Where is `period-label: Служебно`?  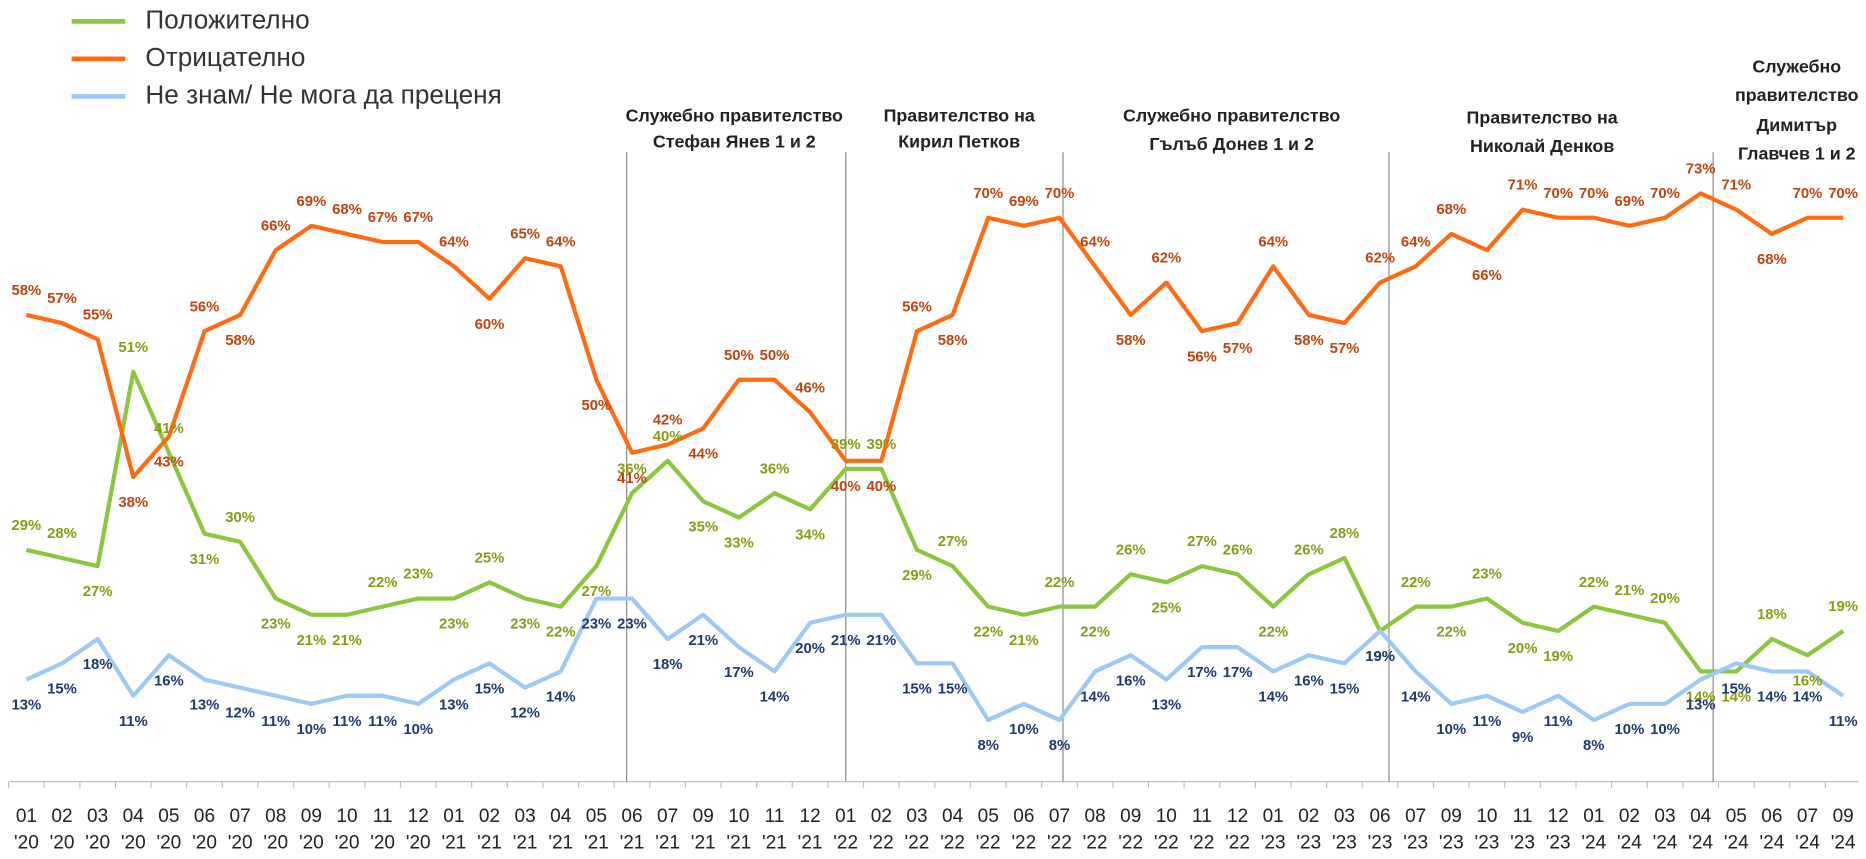
period-label: Служебно is located at coordinates (1796, 67).